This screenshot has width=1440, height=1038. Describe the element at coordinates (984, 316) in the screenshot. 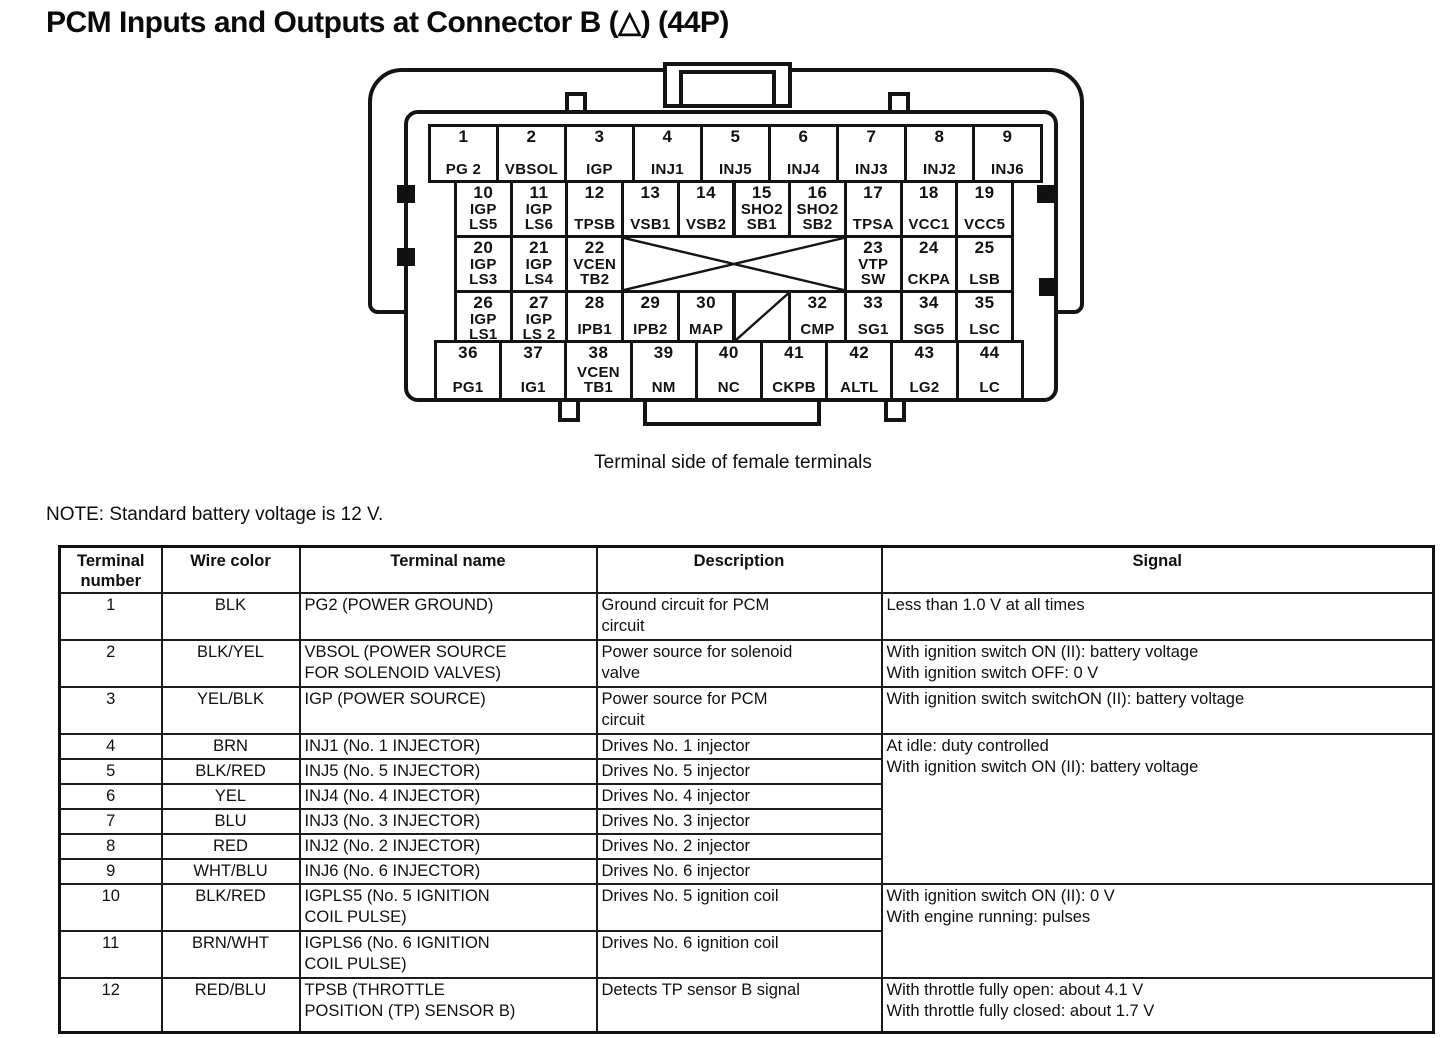

I see `pin-cell: 35 LSC` at that location.